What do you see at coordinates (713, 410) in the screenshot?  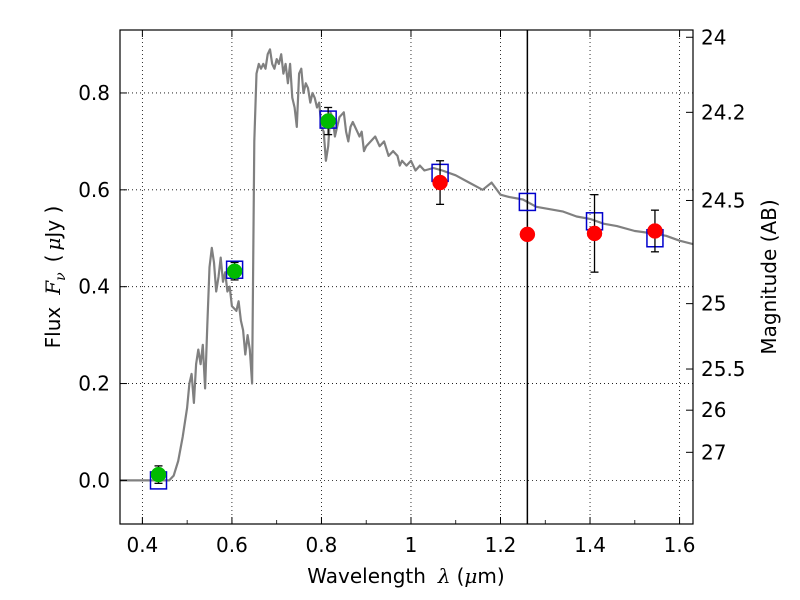 I see `y2-tick-label: 26` at bounding box center [713, 410].